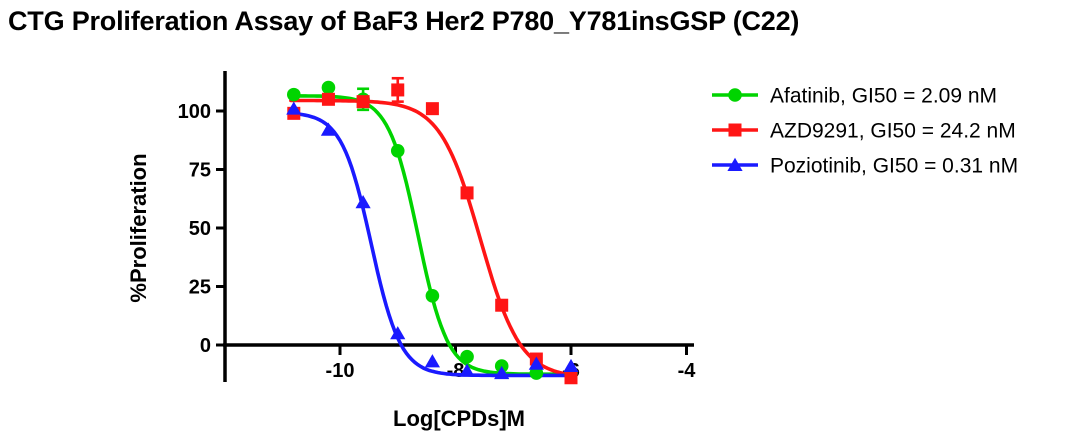 The image size is (1072, 440). I want to click on legend-label-afatinib: Afatinib, GI50 = 2.09 nM, so click(883, 96).